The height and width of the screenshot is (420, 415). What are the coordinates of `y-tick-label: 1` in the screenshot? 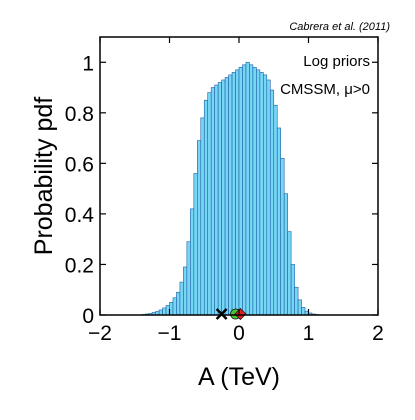 It's located at (88, 63).